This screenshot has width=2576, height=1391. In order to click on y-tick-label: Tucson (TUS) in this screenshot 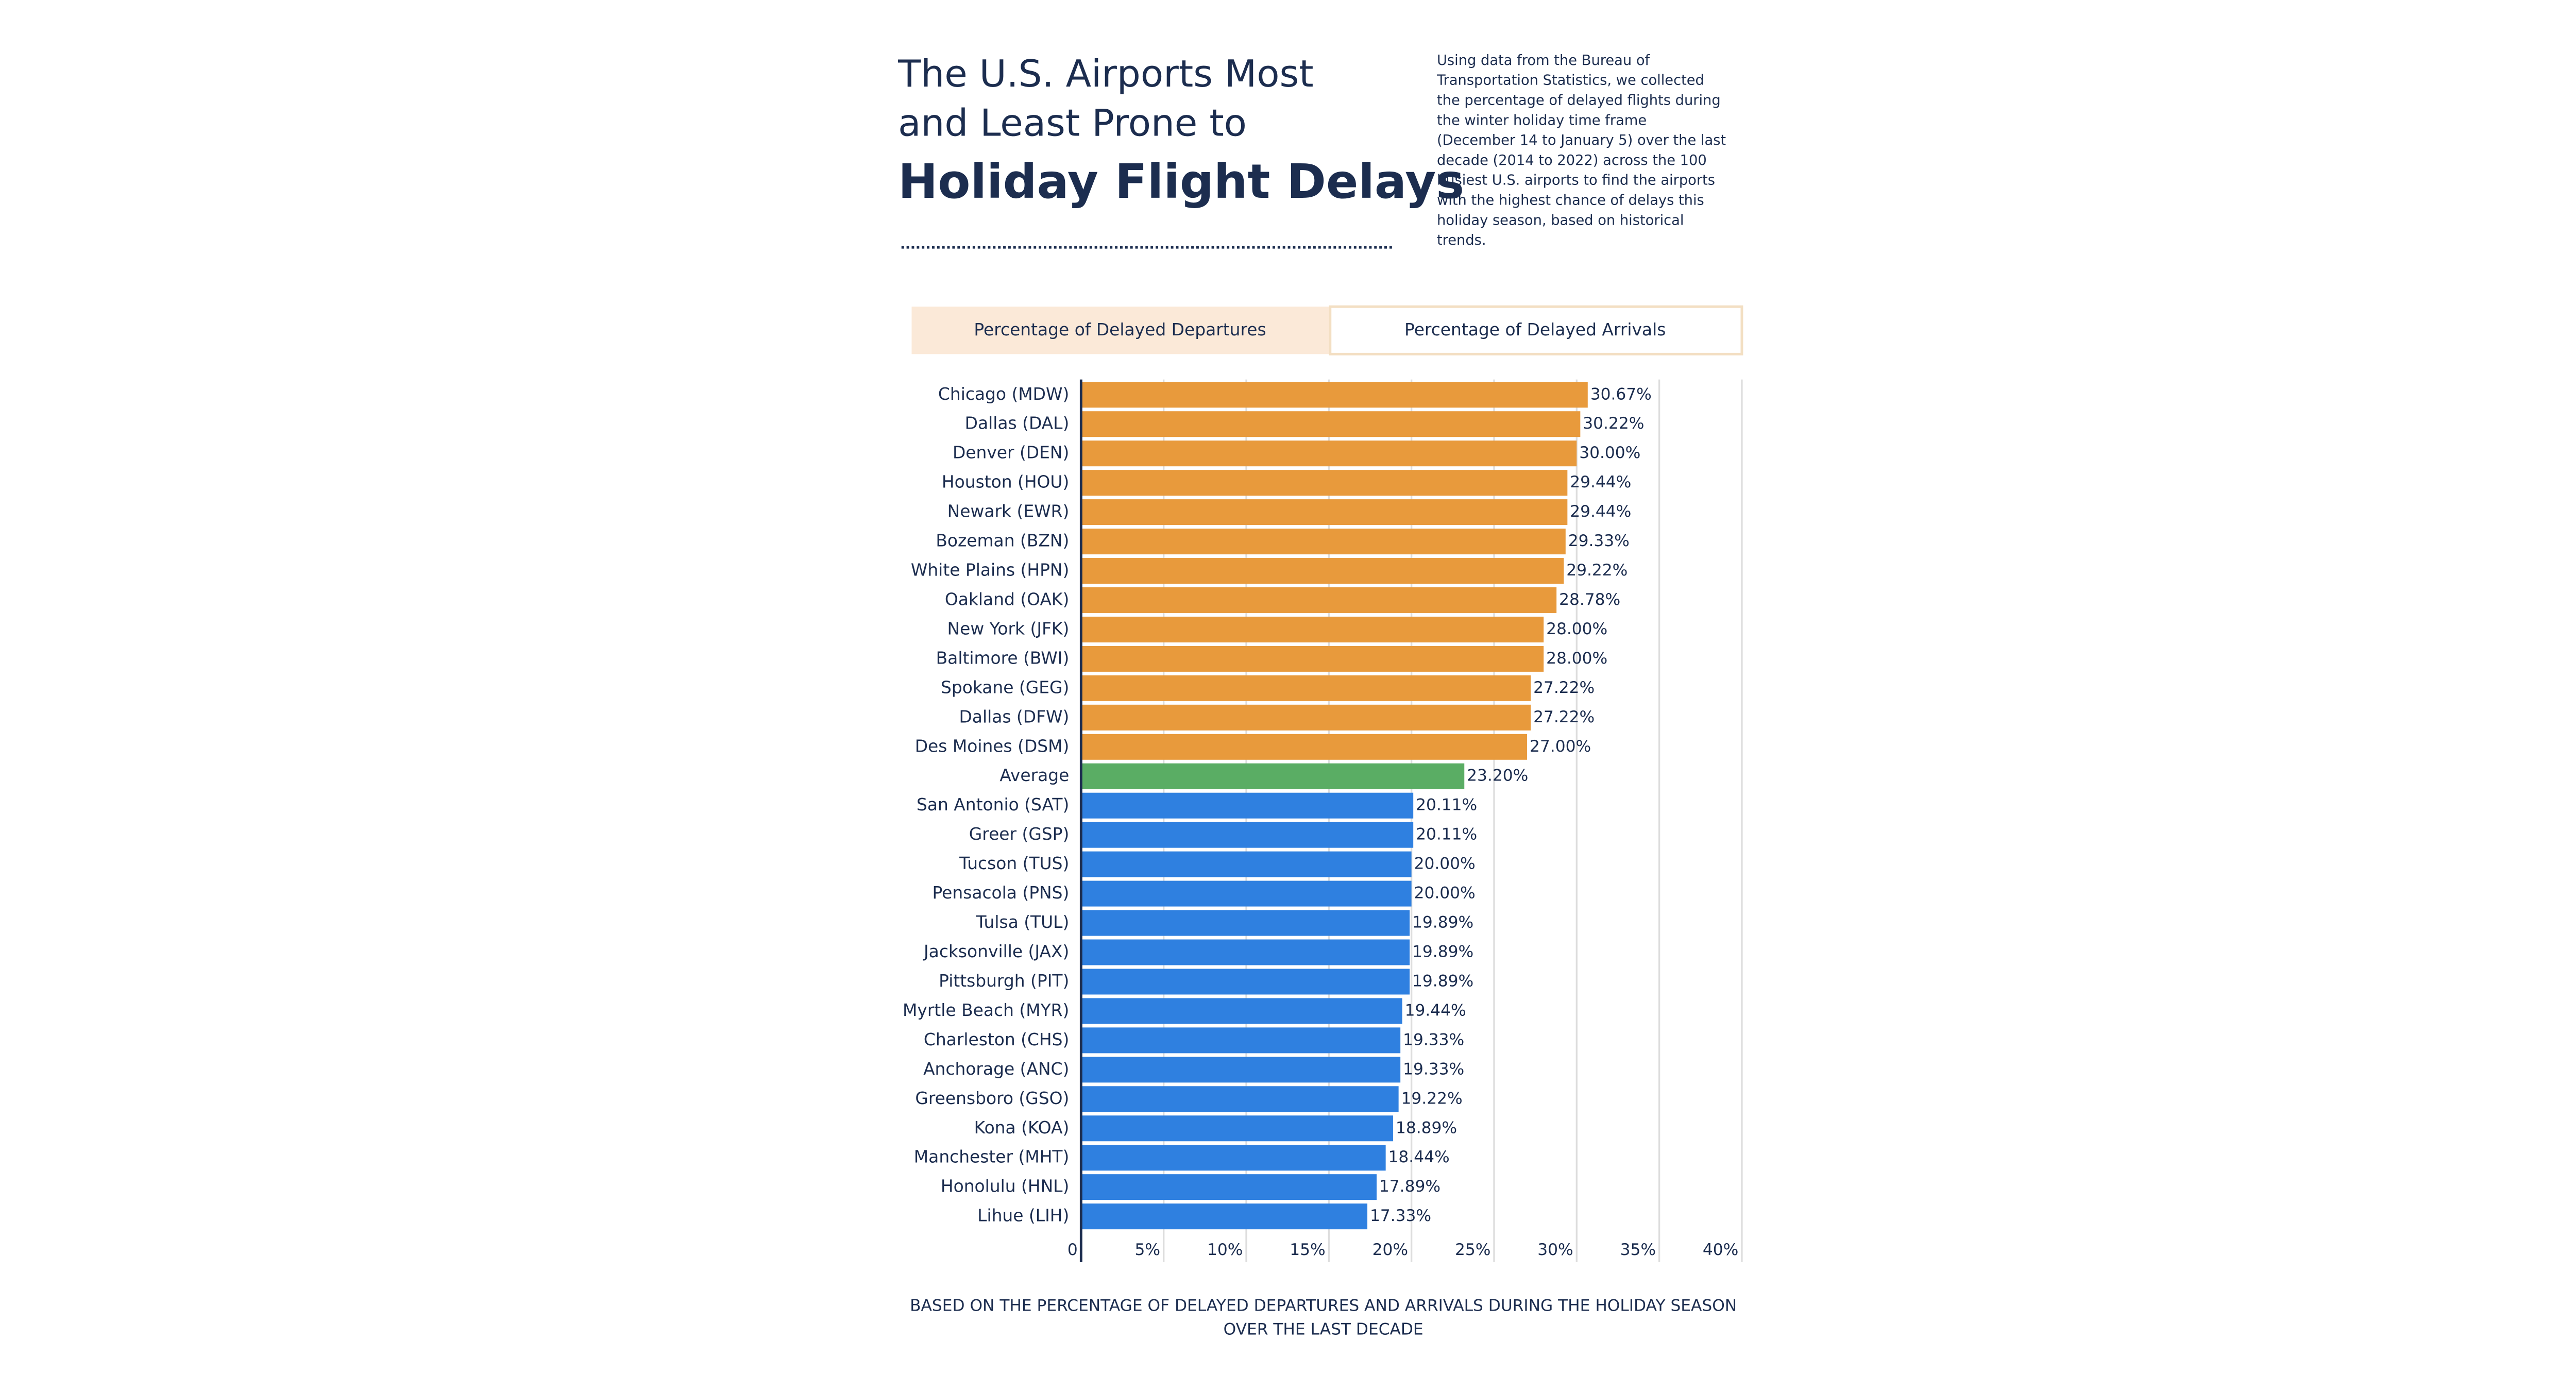, I will do `click(1014, 863)`.